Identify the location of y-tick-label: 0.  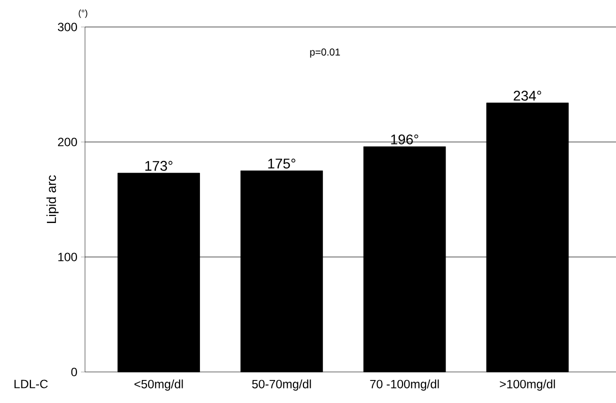
(74, 372).